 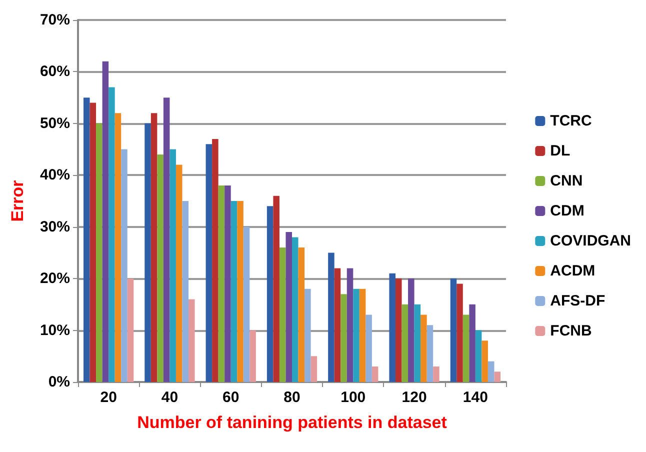 I want to click on x-tick-label: 140, so click(x=475, y=397).